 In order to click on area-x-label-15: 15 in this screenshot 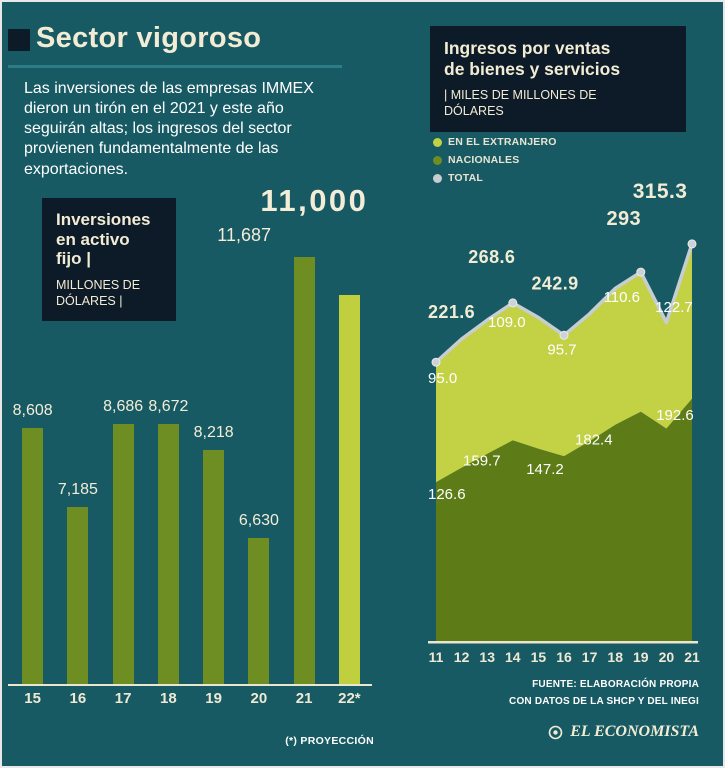, I will do `click(539, 657)`.